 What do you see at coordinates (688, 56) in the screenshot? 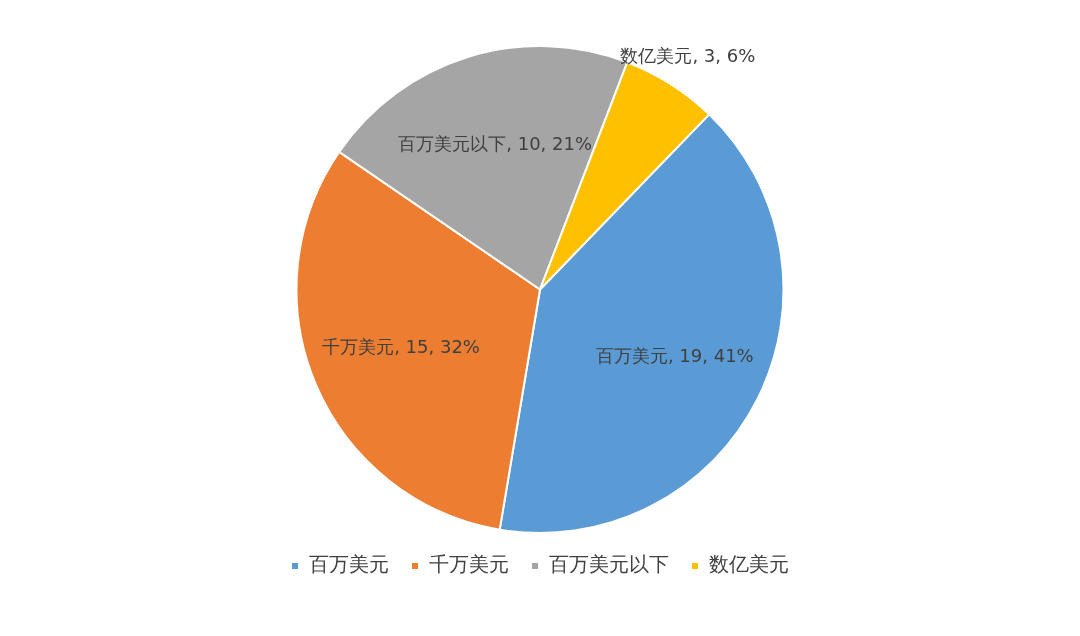
I see `data-label: 数亿美元, 3, 6%` at bounding box center [688, 56].